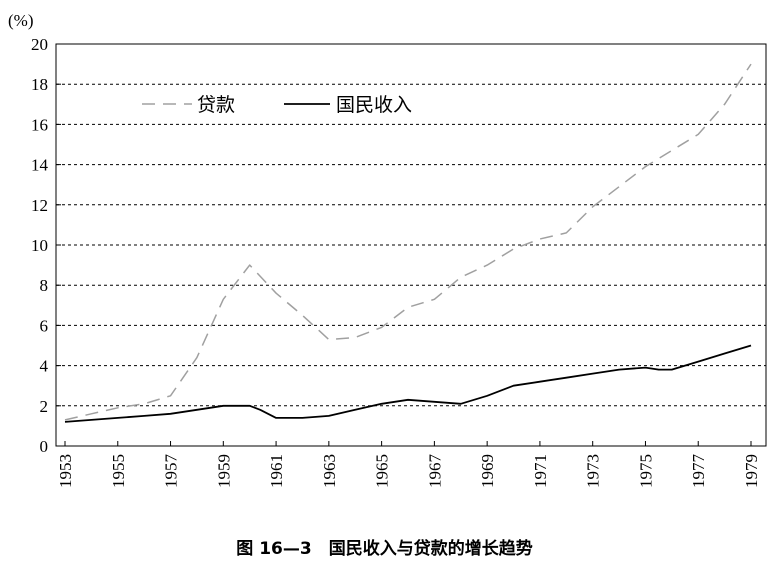  I want to click on y-tick-label: 20, so click(39, 44).